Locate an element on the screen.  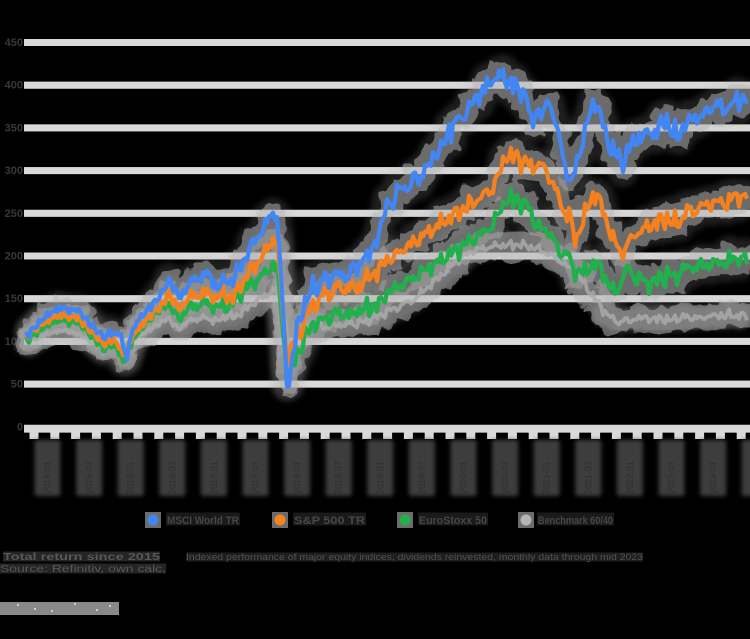
svg-text: 50 is located at coordinates (17, 385).